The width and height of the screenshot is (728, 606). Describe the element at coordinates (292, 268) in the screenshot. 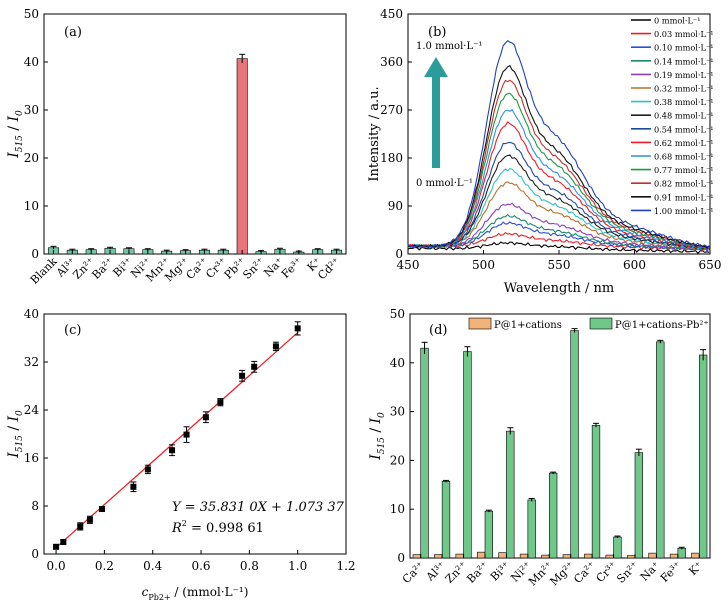

I see `x-tick-label: Fe³⁺` at that location.